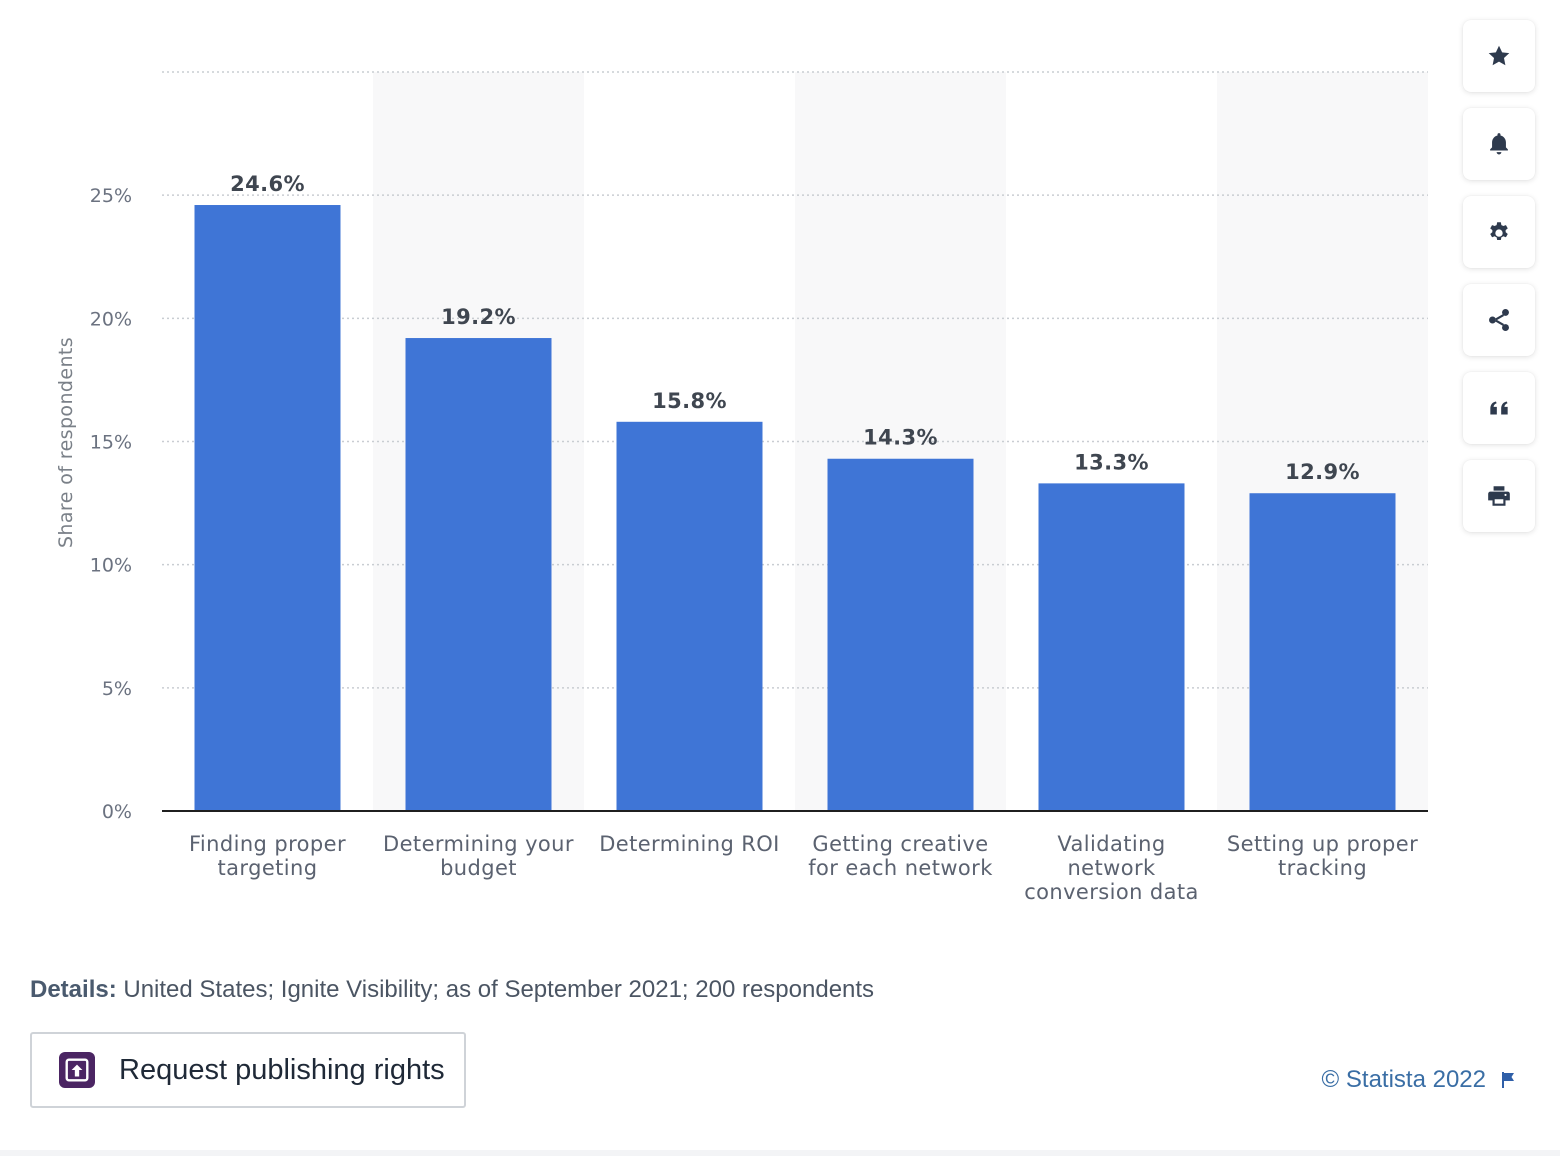 Image resolution: width=1560 pixels, height=1156 pixels. I want to click on x-category-label-line: network, so click(1111, 868).